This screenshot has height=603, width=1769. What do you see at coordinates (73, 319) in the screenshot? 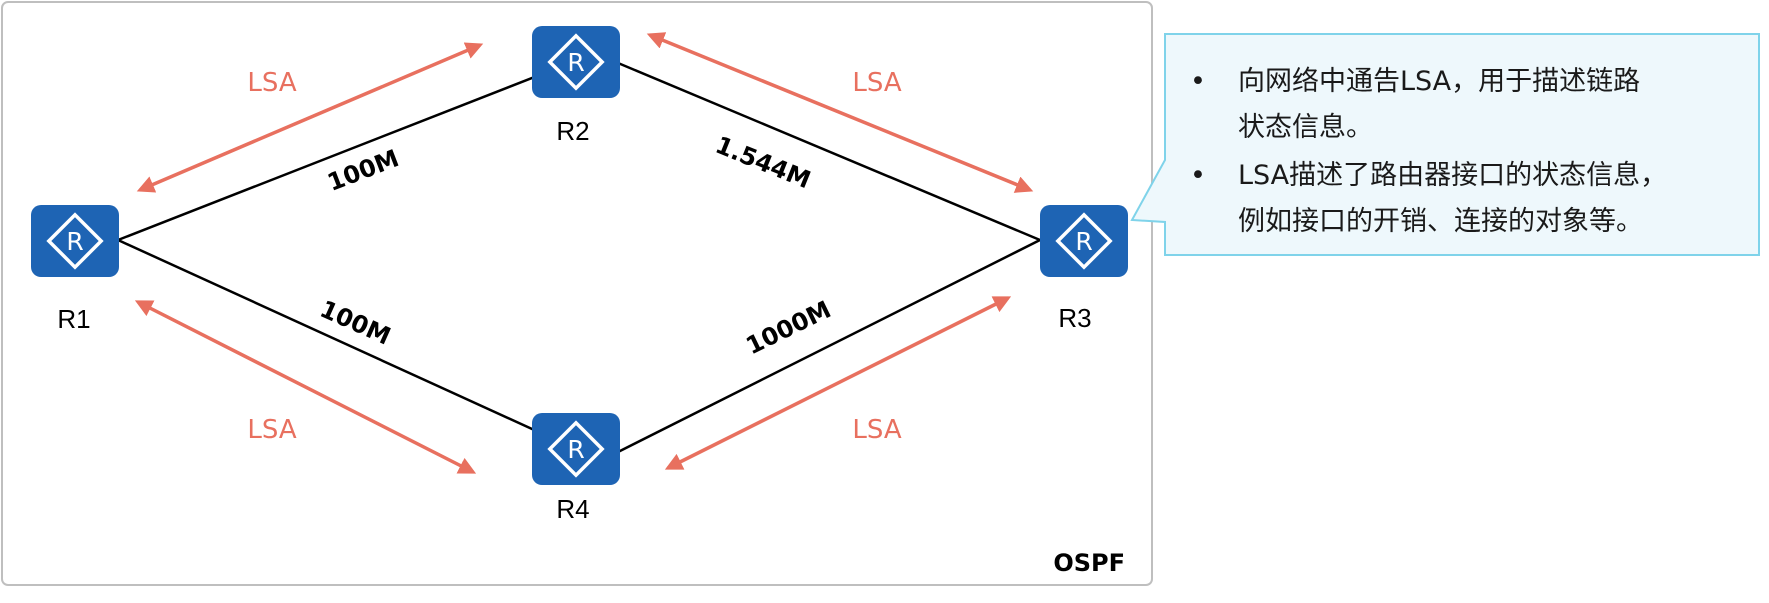
I see `router-label-r1: R1` at bounding box center [73, 319].